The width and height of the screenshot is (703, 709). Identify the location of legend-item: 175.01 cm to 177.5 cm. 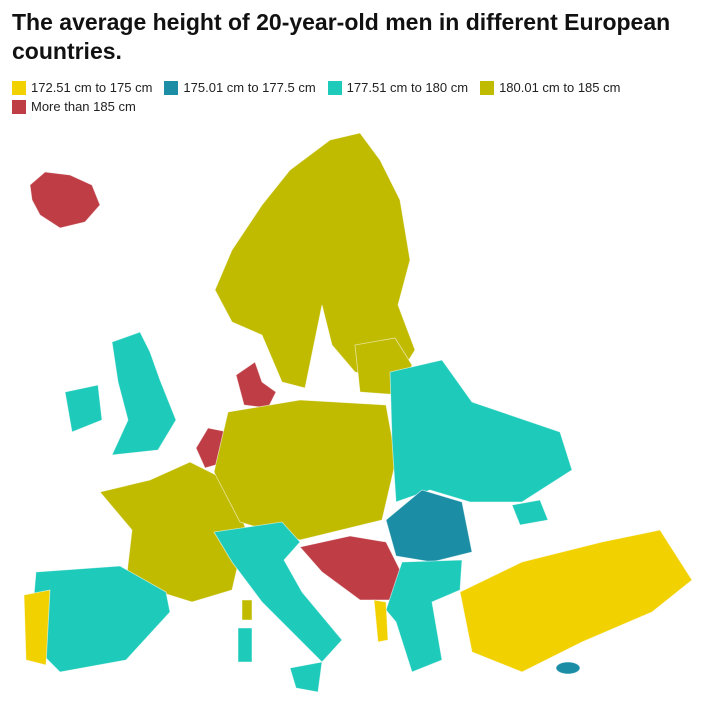
(240, 87).